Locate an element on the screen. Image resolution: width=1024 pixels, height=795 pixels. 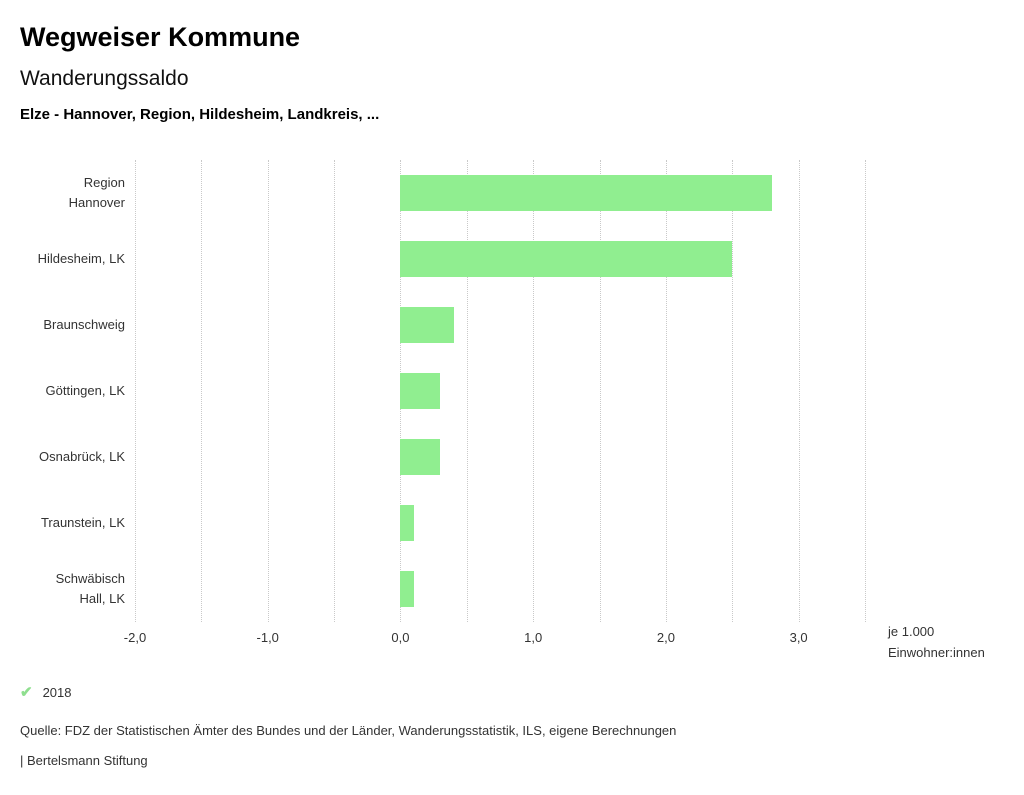
axis-unit-line-1: je 1.000 is located at coordinates (911, 631).